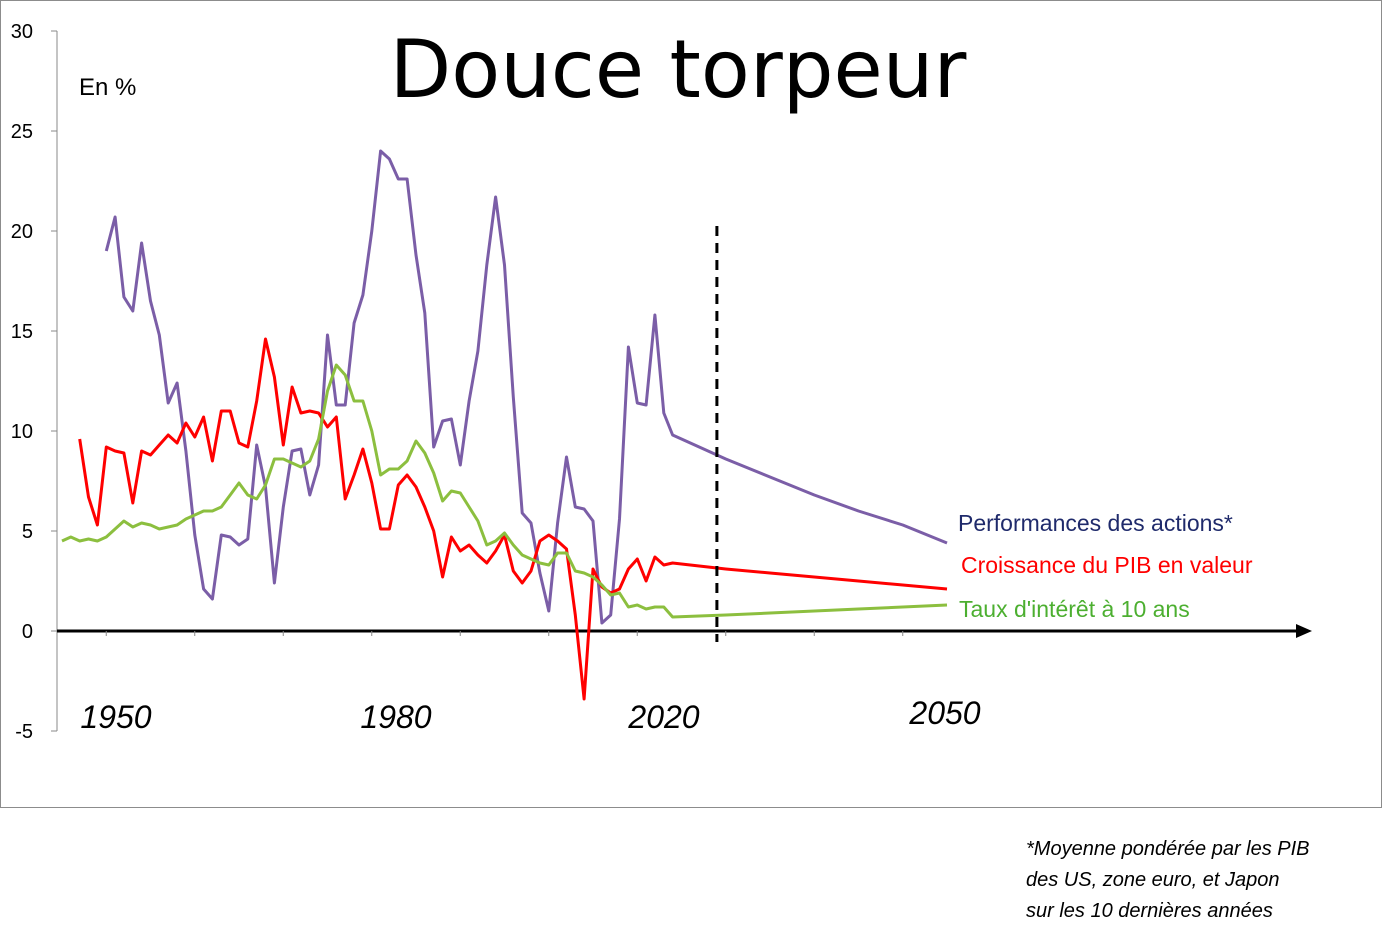  Describe the element at coordinates (1095, 523) in the screenshot. I see `series-label-actions: Performances des actions*` at that location.